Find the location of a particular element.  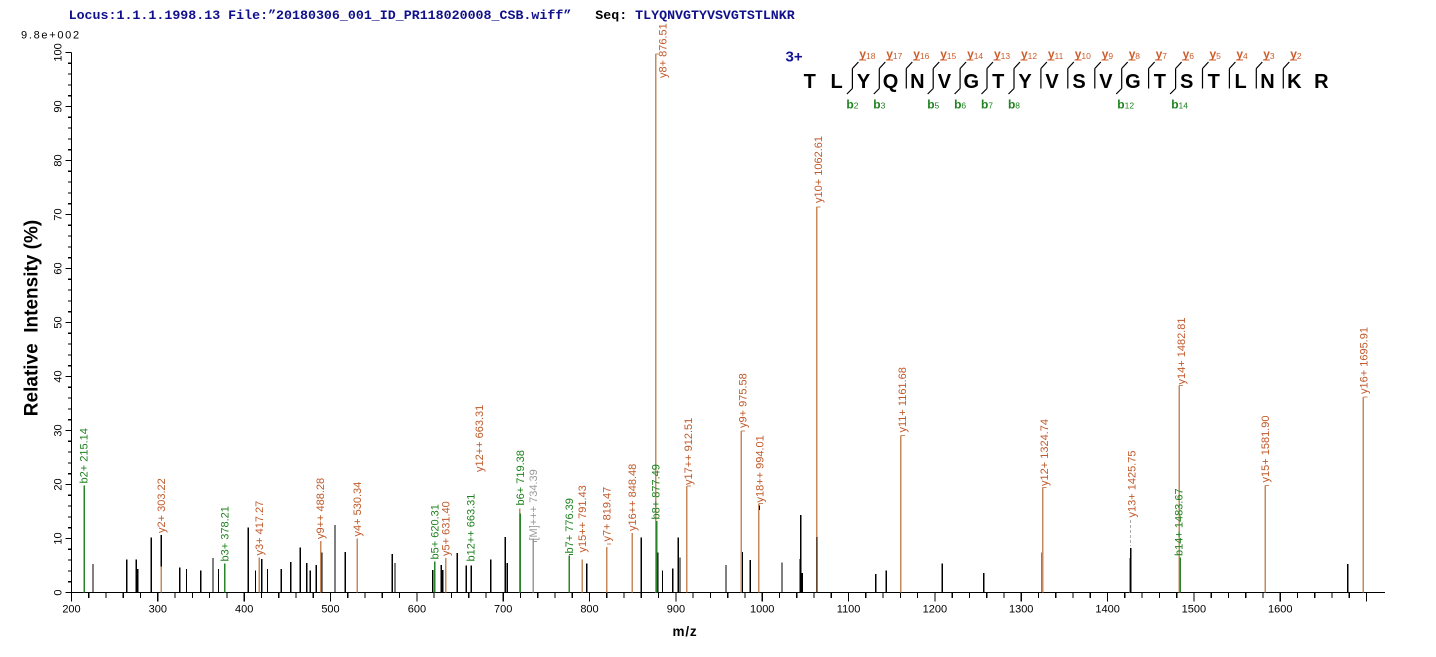

svg-text: b8+ 877.49 is located at coordinates (656, 491).